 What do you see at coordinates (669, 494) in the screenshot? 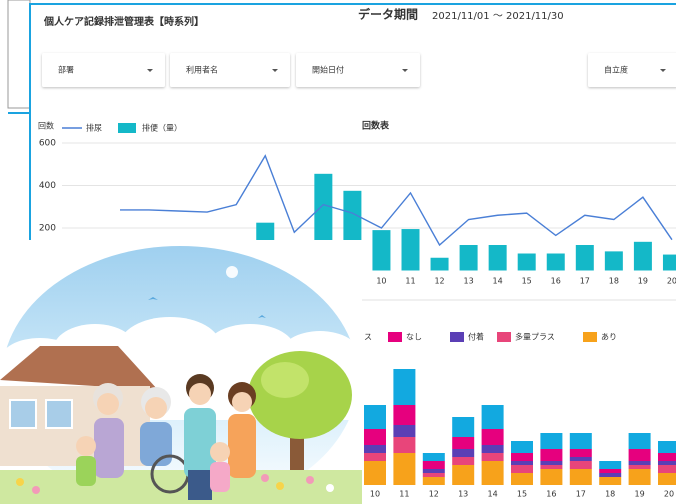
I see `x-tick-label: 20` at bounding box center [669, 494].